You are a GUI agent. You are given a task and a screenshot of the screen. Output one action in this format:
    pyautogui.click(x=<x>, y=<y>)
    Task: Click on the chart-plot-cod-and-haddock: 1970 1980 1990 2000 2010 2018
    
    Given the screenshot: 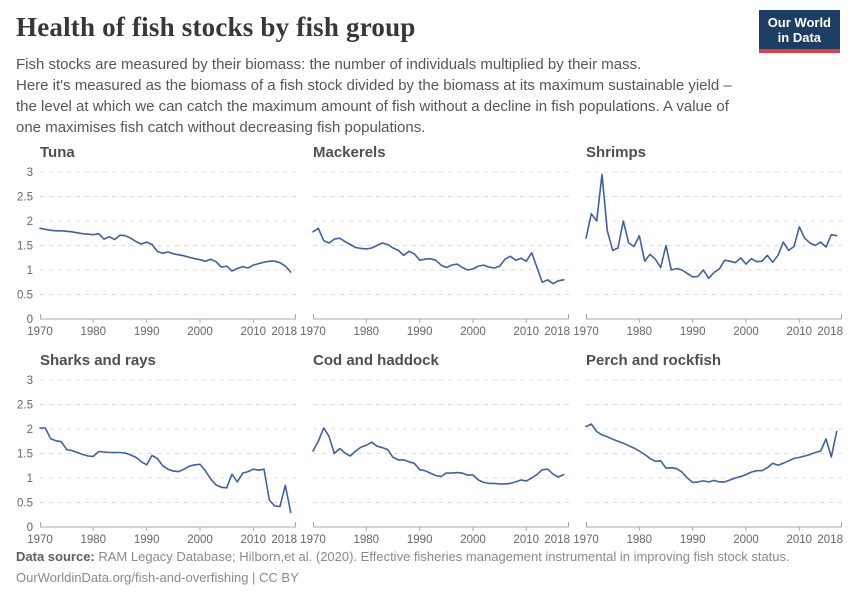 What is the action you would take?
    pyautogui.click(x=435, y=462)
    